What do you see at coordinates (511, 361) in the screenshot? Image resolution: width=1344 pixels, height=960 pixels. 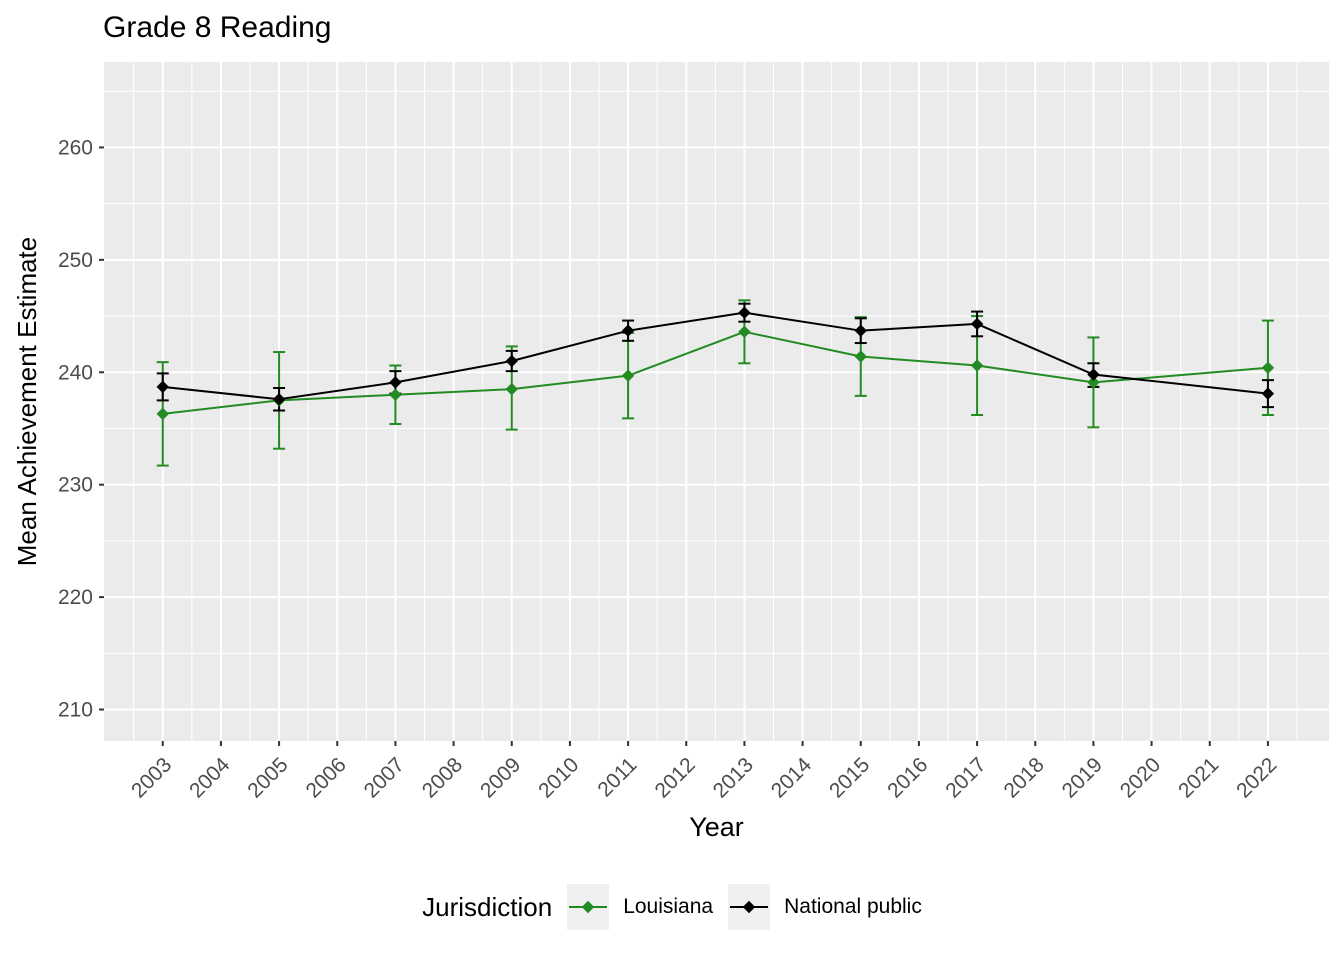 I see `data-point-national-public-2009` at bounding box center [511, 361].